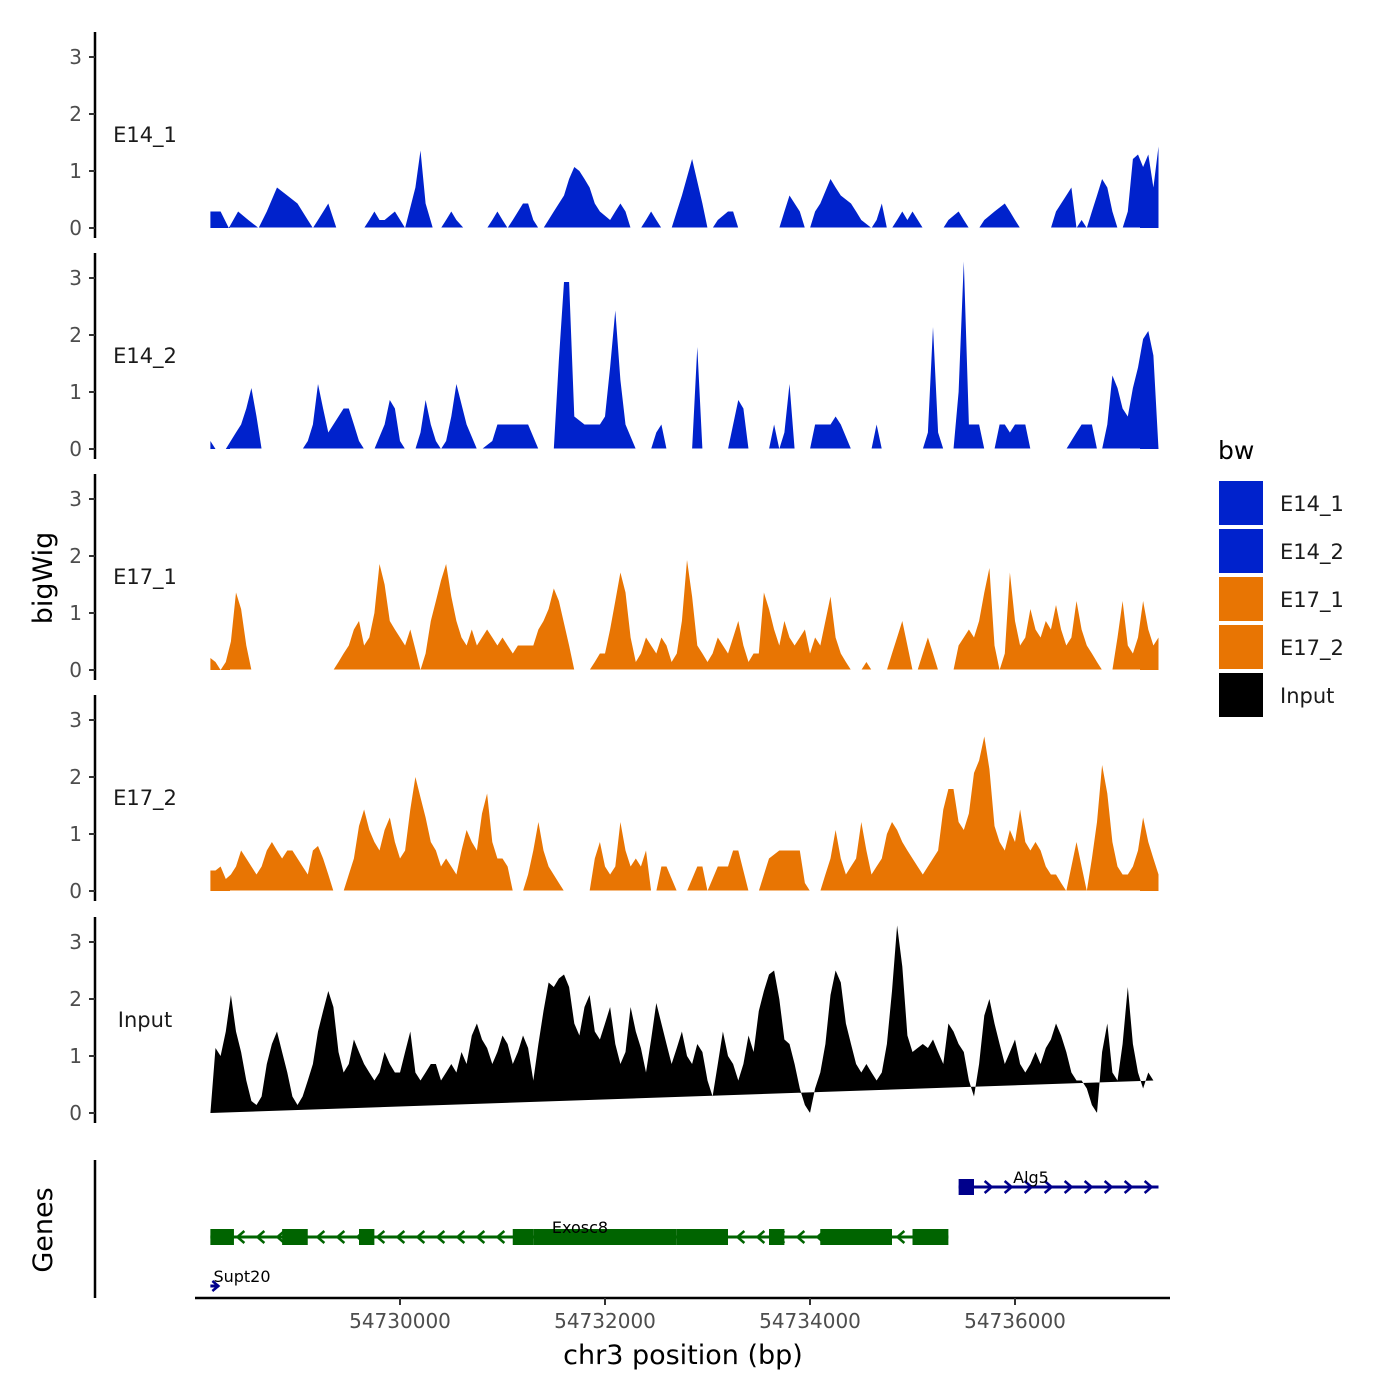 This screenshot has width=1400, height=1400. Describe the element at coordinates (1236, 450) in the screenshot. I see `legend-title: bw` at that location.